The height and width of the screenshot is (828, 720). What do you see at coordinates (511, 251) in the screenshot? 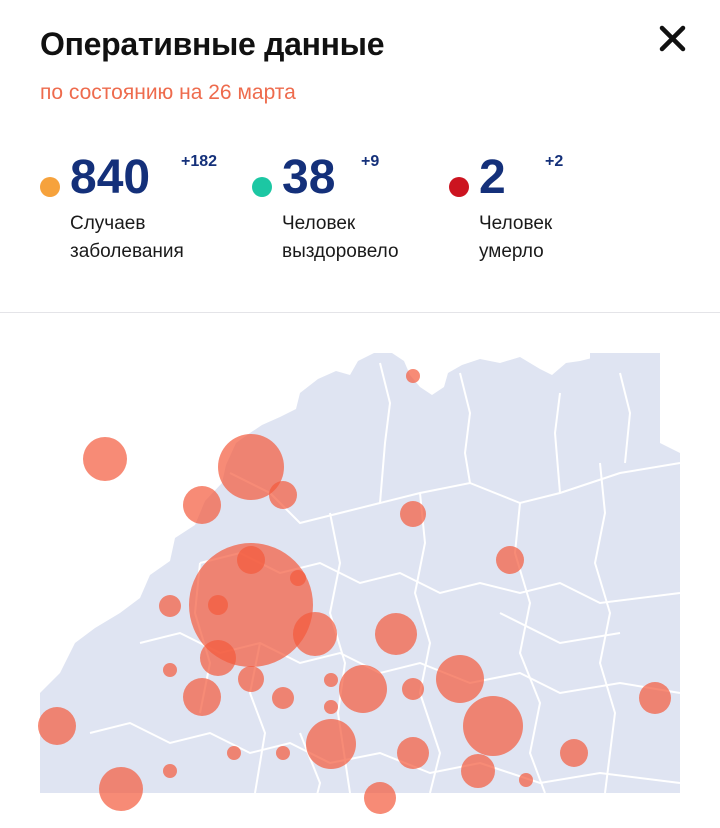
I see `deaths-label-line2: умерло` at bounding box center [511, 251].